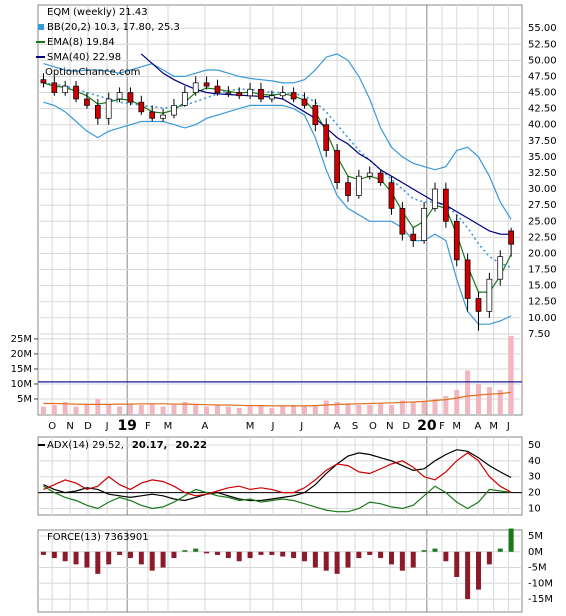 This screenshot has width=566, height=616. Describe the element at coordinates (21, 339) in the screenshot. I see `y-tick-label: 25M` at that location.